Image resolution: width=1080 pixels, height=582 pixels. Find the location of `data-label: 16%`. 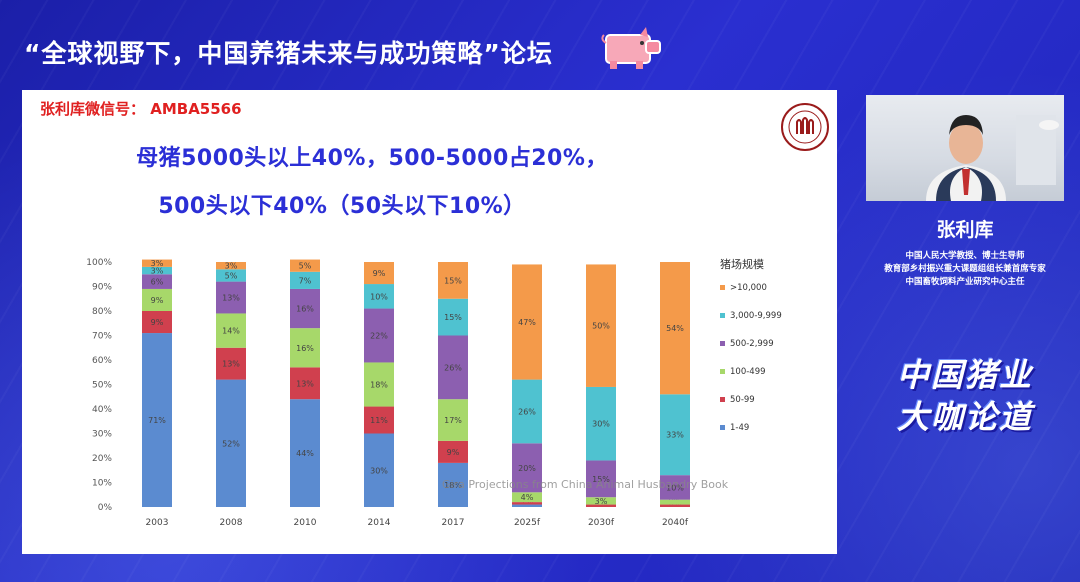

data-label: 16% is located at coordinates (305, 348).